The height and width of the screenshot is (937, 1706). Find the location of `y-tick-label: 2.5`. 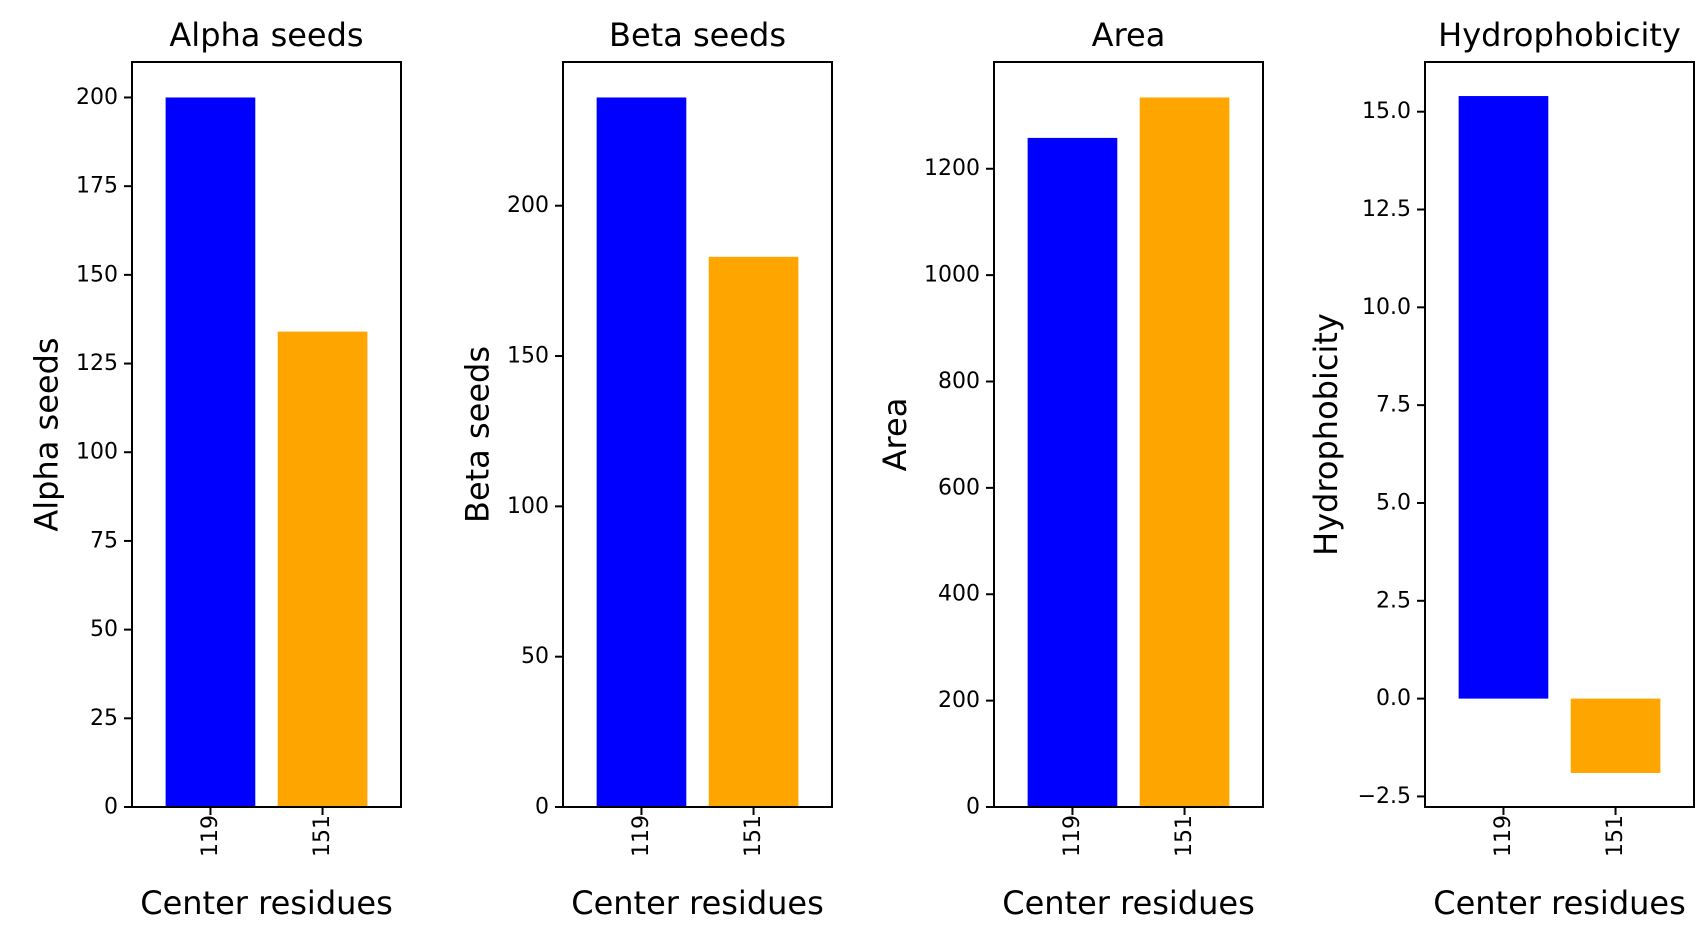

y-tick-label: 2.5 is located at coordinates (1393, 600).